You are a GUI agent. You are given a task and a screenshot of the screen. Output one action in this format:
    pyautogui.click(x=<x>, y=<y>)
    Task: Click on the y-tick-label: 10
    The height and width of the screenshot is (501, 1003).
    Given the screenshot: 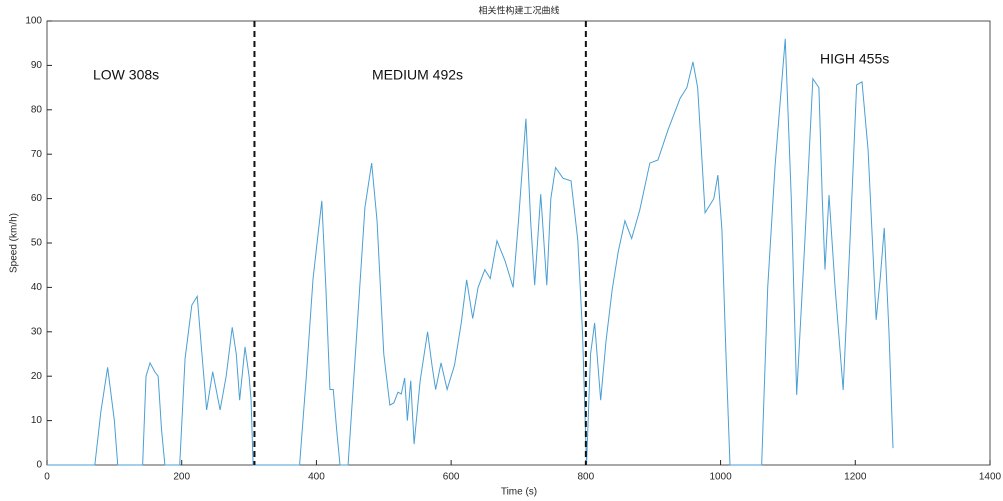 What is the action you would take?
    pyautogui.click(x=37, y=420)
    